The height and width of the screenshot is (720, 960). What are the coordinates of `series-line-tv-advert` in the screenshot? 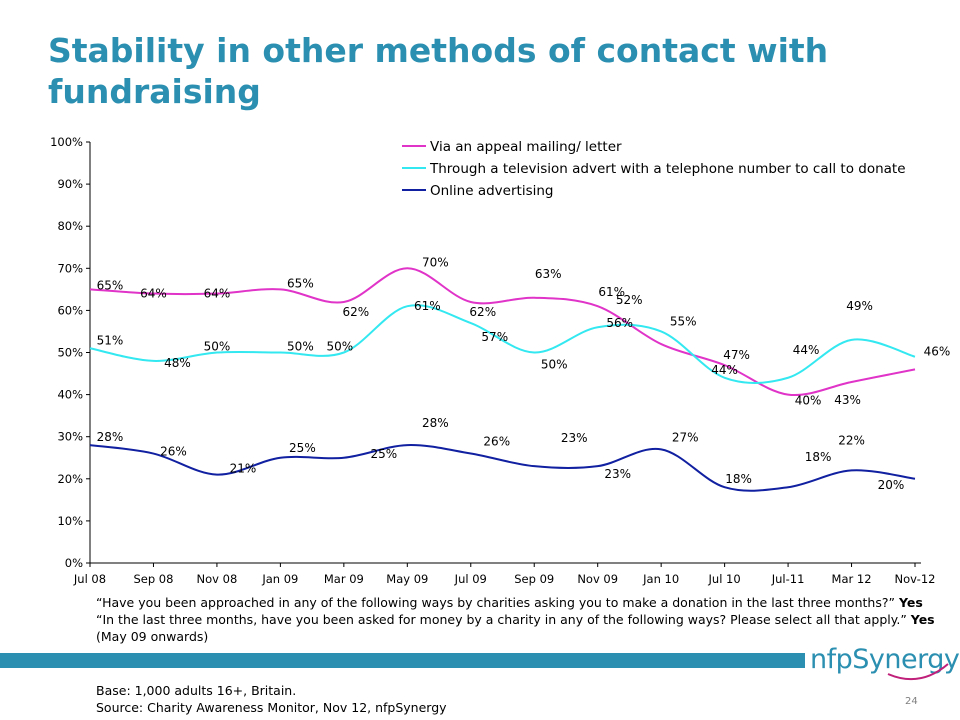 It's located at (502, 344).